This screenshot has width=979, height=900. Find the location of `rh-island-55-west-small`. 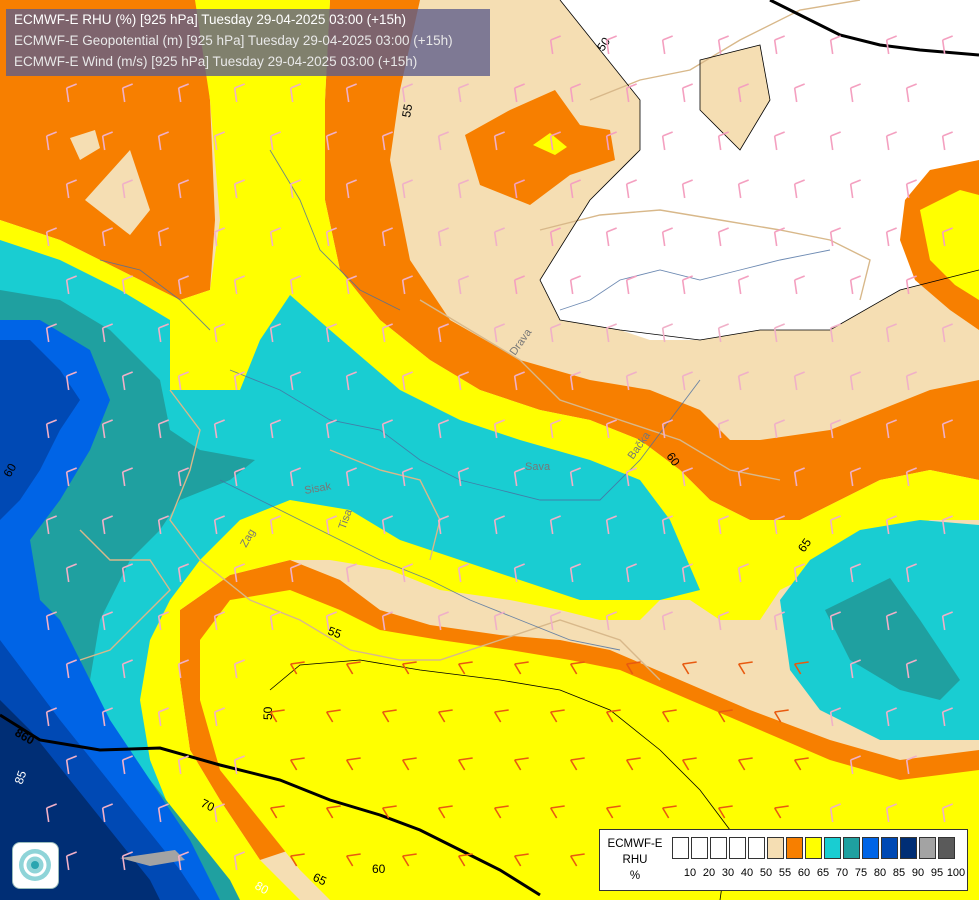

rh-island-55-west-small is located at coordinates (85, 145).